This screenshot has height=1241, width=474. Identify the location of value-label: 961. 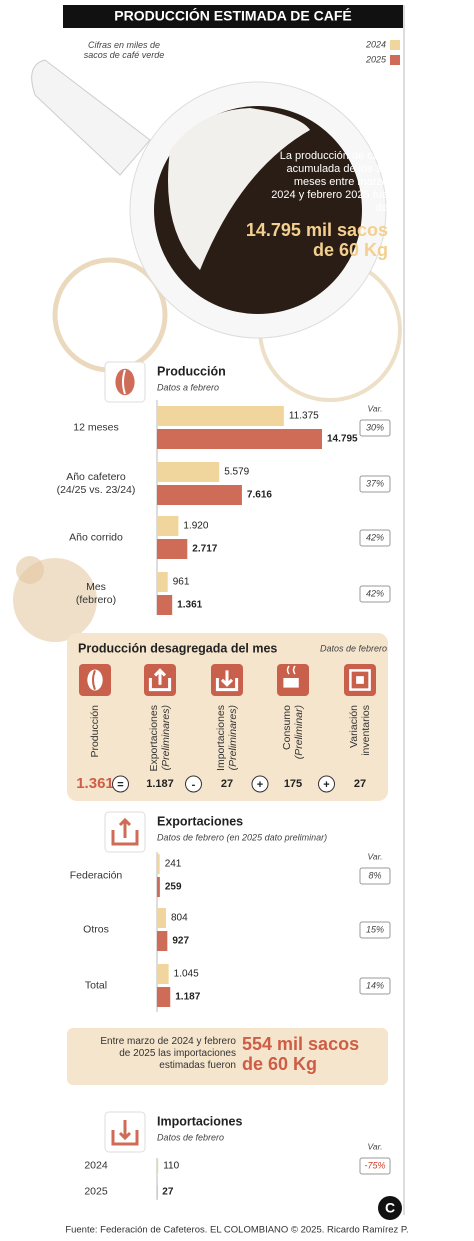
(181, 582).